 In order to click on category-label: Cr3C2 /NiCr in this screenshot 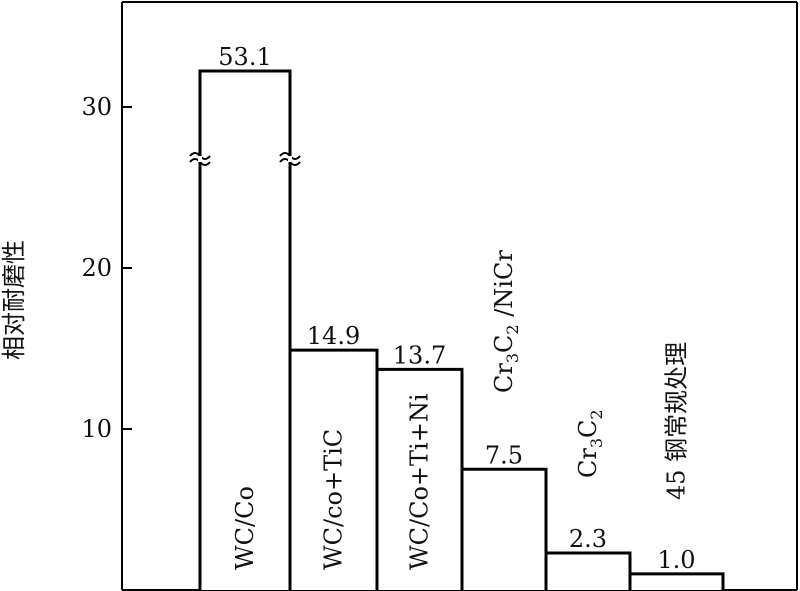, I will do `click(506, 321)`.